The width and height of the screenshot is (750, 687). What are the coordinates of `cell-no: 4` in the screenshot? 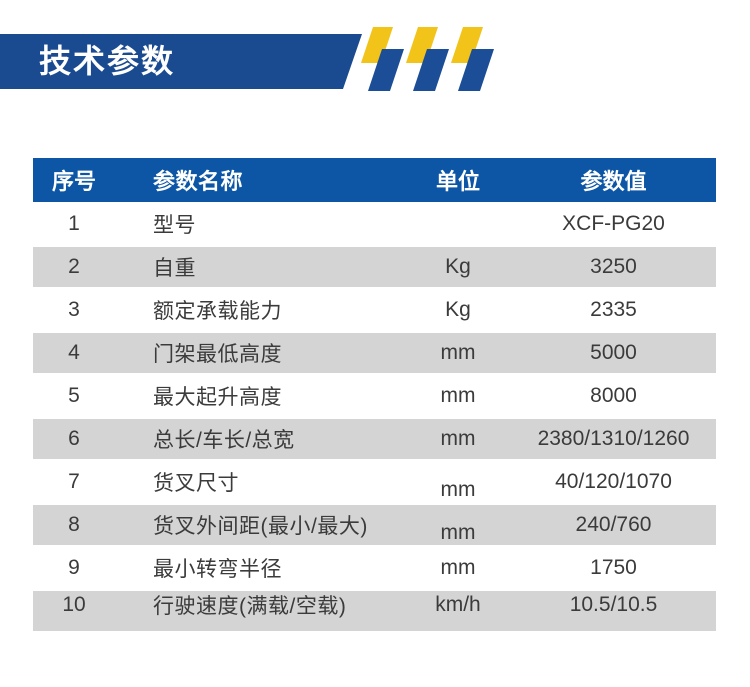 It's located at (74, 352).